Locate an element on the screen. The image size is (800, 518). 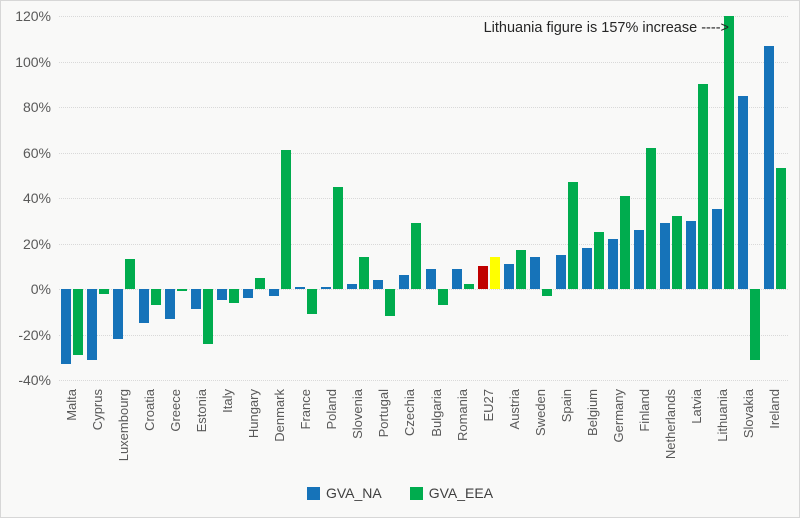
xlabel-poland: Poland is located at coordinates (332, 409).